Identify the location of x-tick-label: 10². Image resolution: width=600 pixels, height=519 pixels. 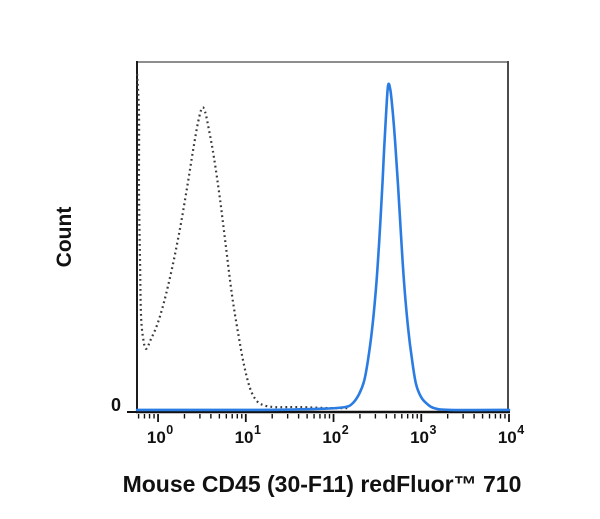
(335, 435).